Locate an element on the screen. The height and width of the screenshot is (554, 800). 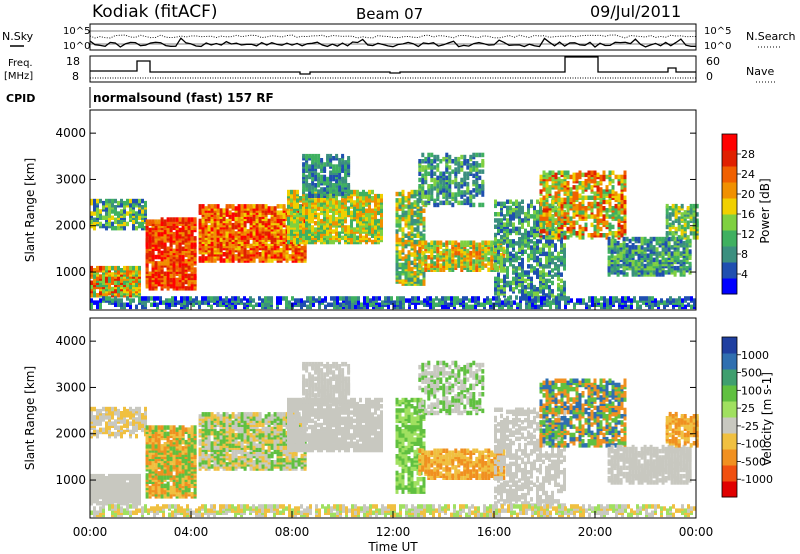
nave-label: Nave is located at coordinates (760, 71).